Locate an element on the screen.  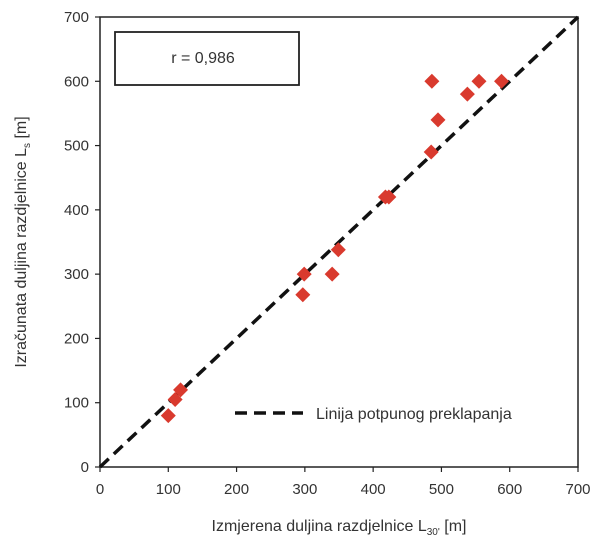
x-tick-label: 300 is located at coordinates (304, 489).